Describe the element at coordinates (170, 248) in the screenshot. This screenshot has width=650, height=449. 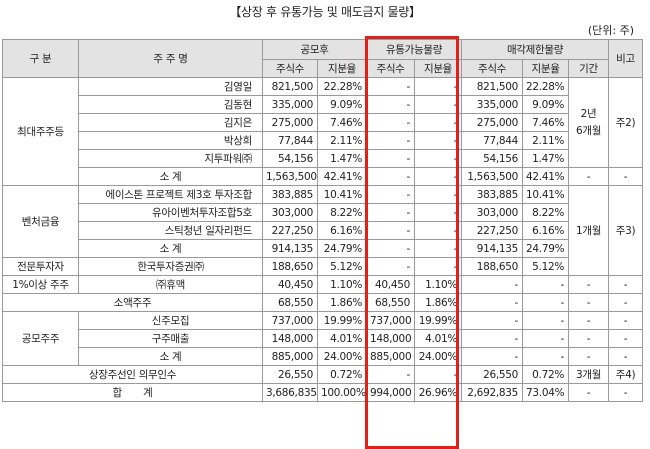
I see `subtotal-label: 소 계` at that location.